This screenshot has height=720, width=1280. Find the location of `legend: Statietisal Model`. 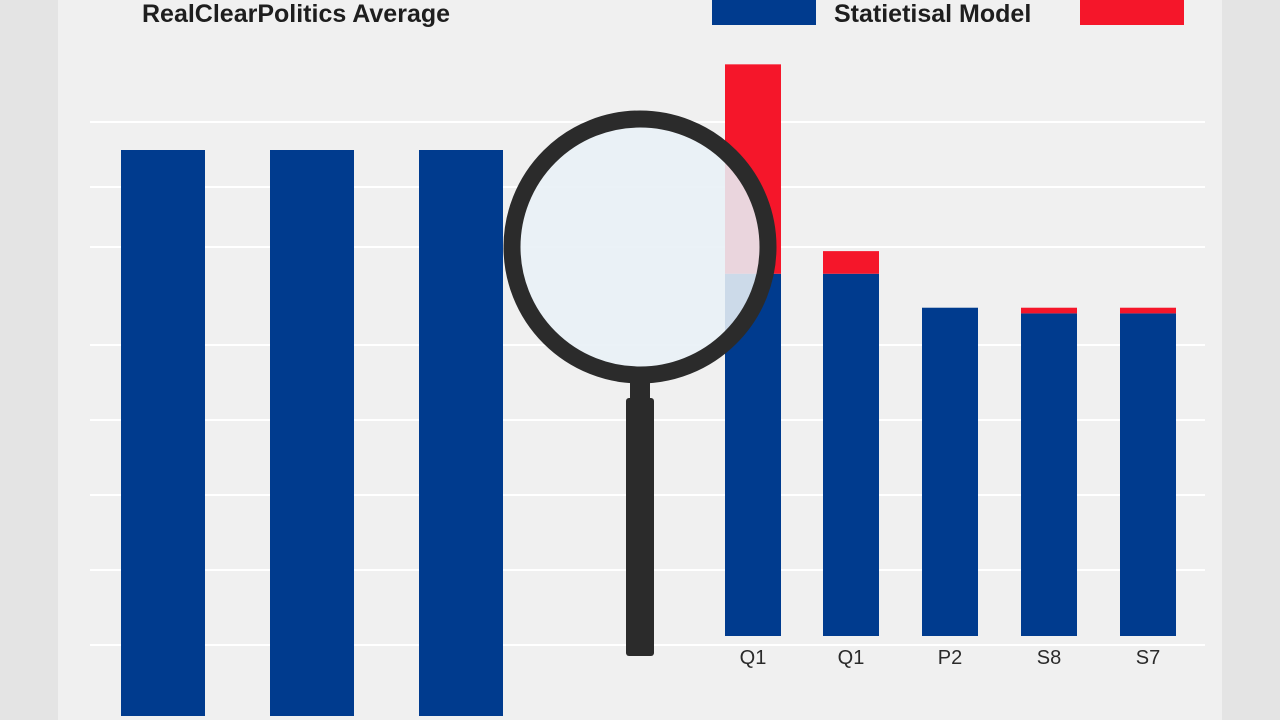

legend: Statietisal Model is located at coordinates (948, 14).